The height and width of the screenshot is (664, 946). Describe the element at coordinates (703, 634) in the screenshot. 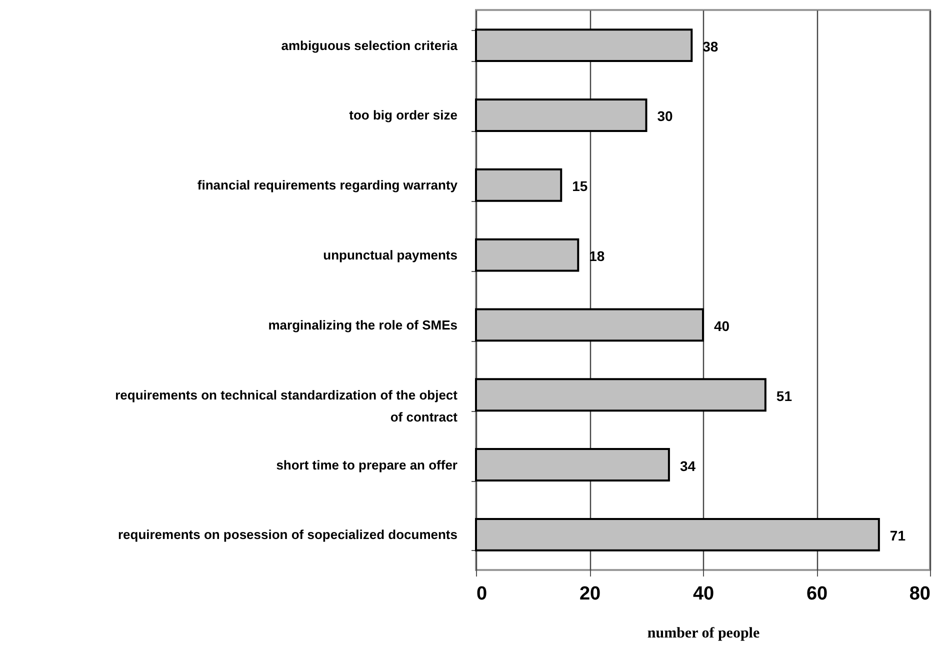

I see `x-axis-title: number of people` at that location.